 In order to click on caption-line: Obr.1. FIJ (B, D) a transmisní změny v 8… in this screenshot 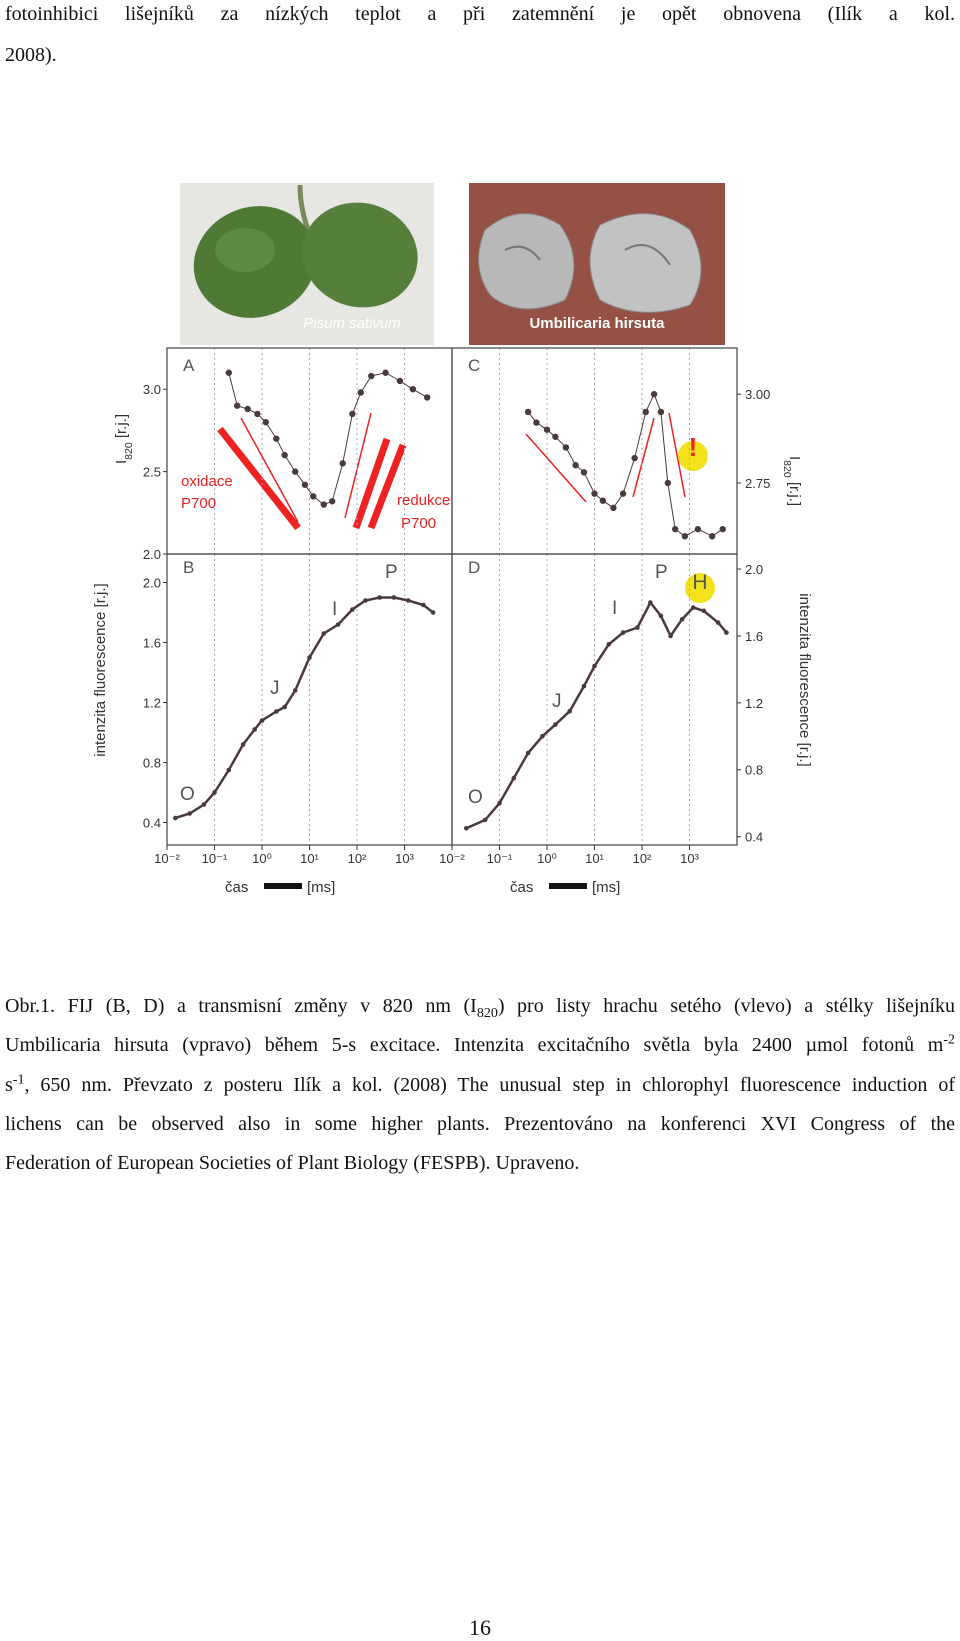, I will do `click(480, 1007)`.